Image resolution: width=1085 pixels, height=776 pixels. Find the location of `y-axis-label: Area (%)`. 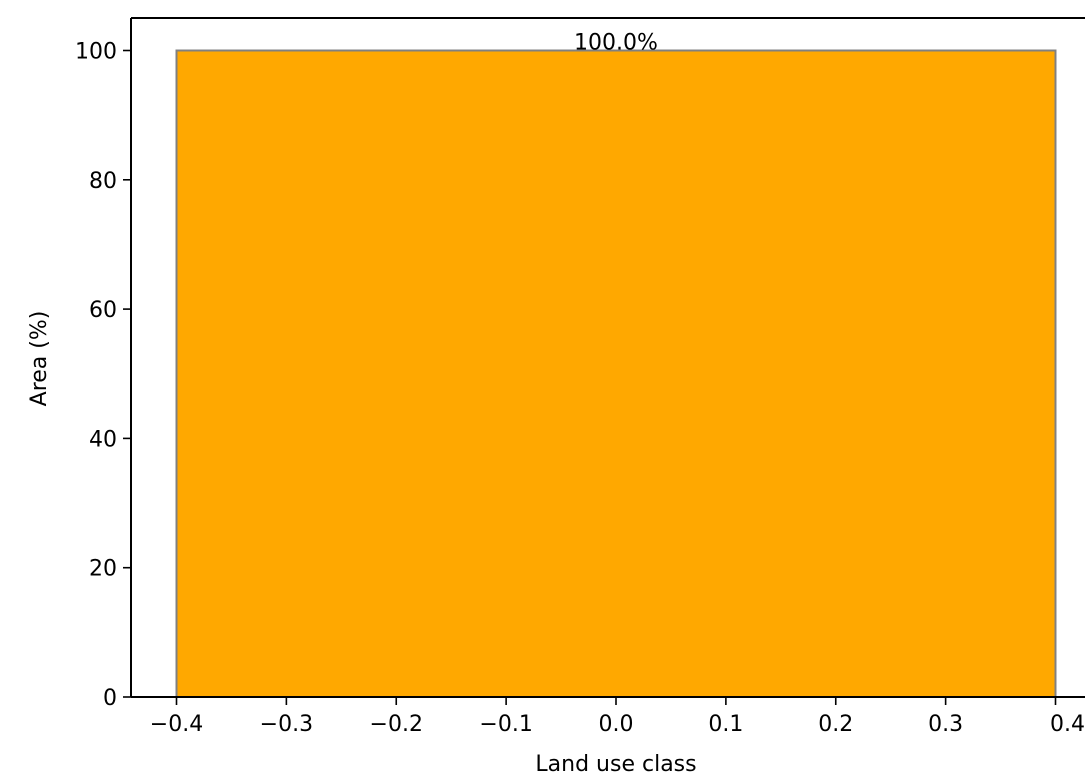

y-axis-label: Area (%) is located at coordinates (39, 359).